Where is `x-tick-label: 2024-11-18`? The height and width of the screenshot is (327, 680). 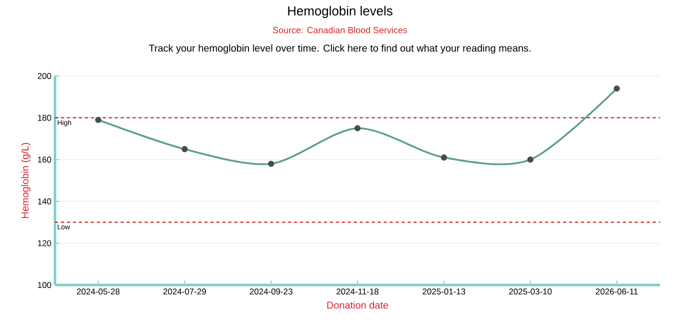 x-tick-label: 2024-11-18 is located at coordinates (357, 291).